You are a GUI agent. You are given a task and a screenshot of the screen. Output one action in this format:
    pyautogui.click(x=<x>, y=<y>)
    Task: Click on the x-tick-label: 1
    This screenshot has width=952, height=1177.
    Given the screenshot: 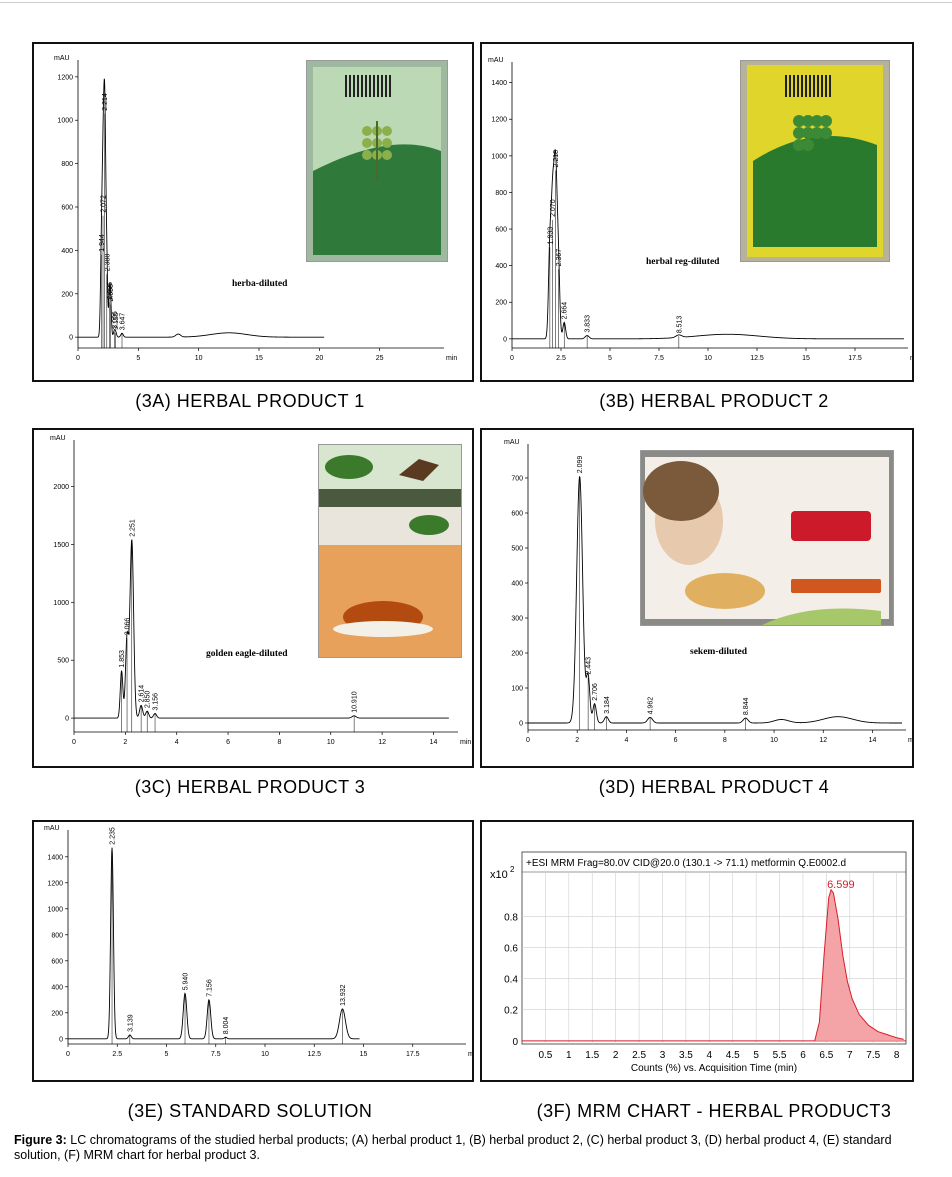 What is the action you would take?
    pyautogui.click(x=569, y=1055)
    